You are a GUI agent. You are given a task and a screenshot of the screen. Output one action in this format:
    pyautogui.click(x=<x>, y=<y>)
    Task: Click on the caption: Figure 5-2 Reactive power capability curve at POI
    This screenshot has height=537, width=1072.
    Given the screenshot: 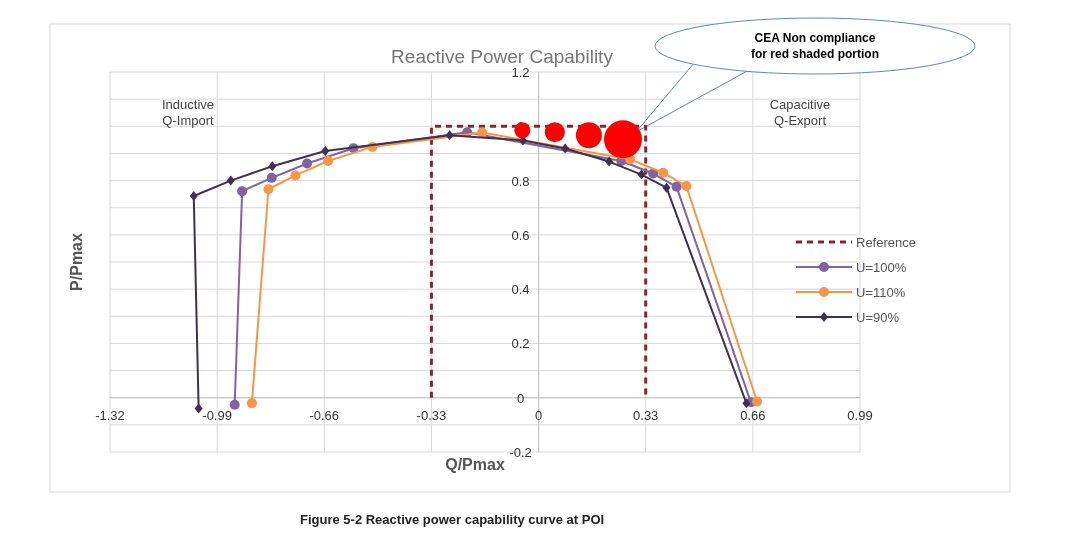 What is the action you would take?
    pyautogui.click(x=452, y=519)
    